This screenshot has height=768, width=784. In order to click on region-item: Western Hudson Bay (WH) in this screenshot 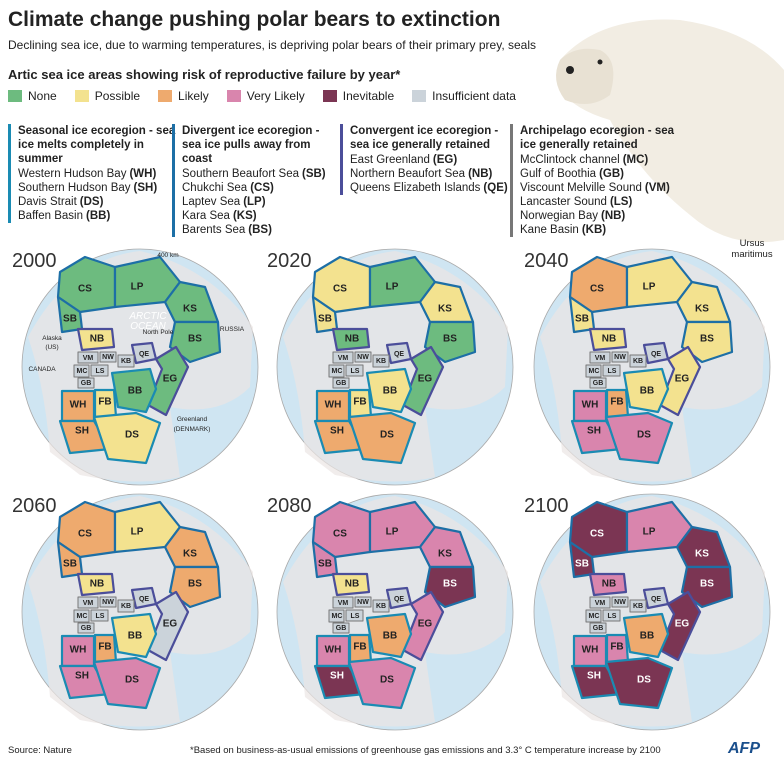, I will do `click(97, 174)`.